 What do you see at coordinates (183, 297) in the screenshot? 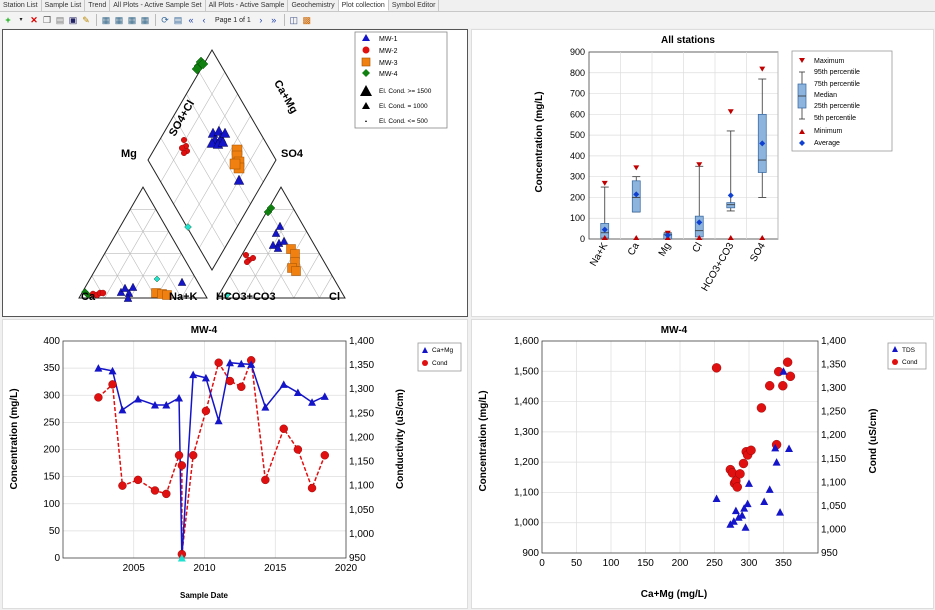
I see `piper-label-nak: Na+K` at bounding box center [183, 297].